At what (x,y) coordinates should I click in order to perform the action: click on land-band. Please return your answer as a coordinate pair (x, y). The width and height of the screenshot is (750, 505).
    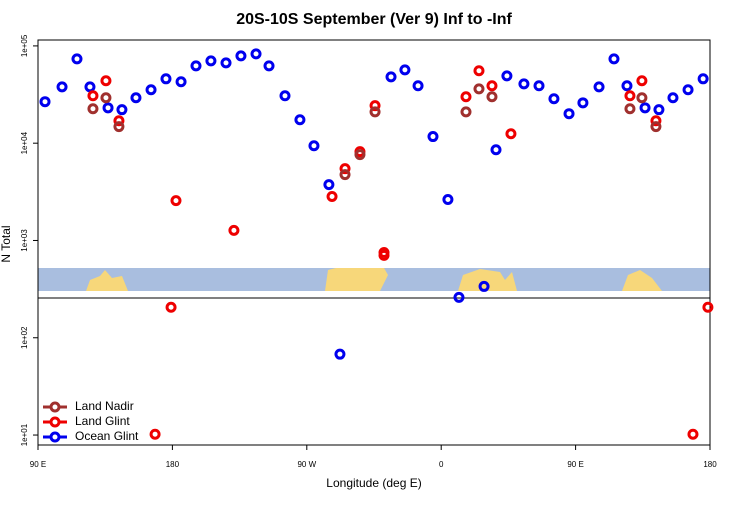
    Looking at the image, I should click on (374, 279).